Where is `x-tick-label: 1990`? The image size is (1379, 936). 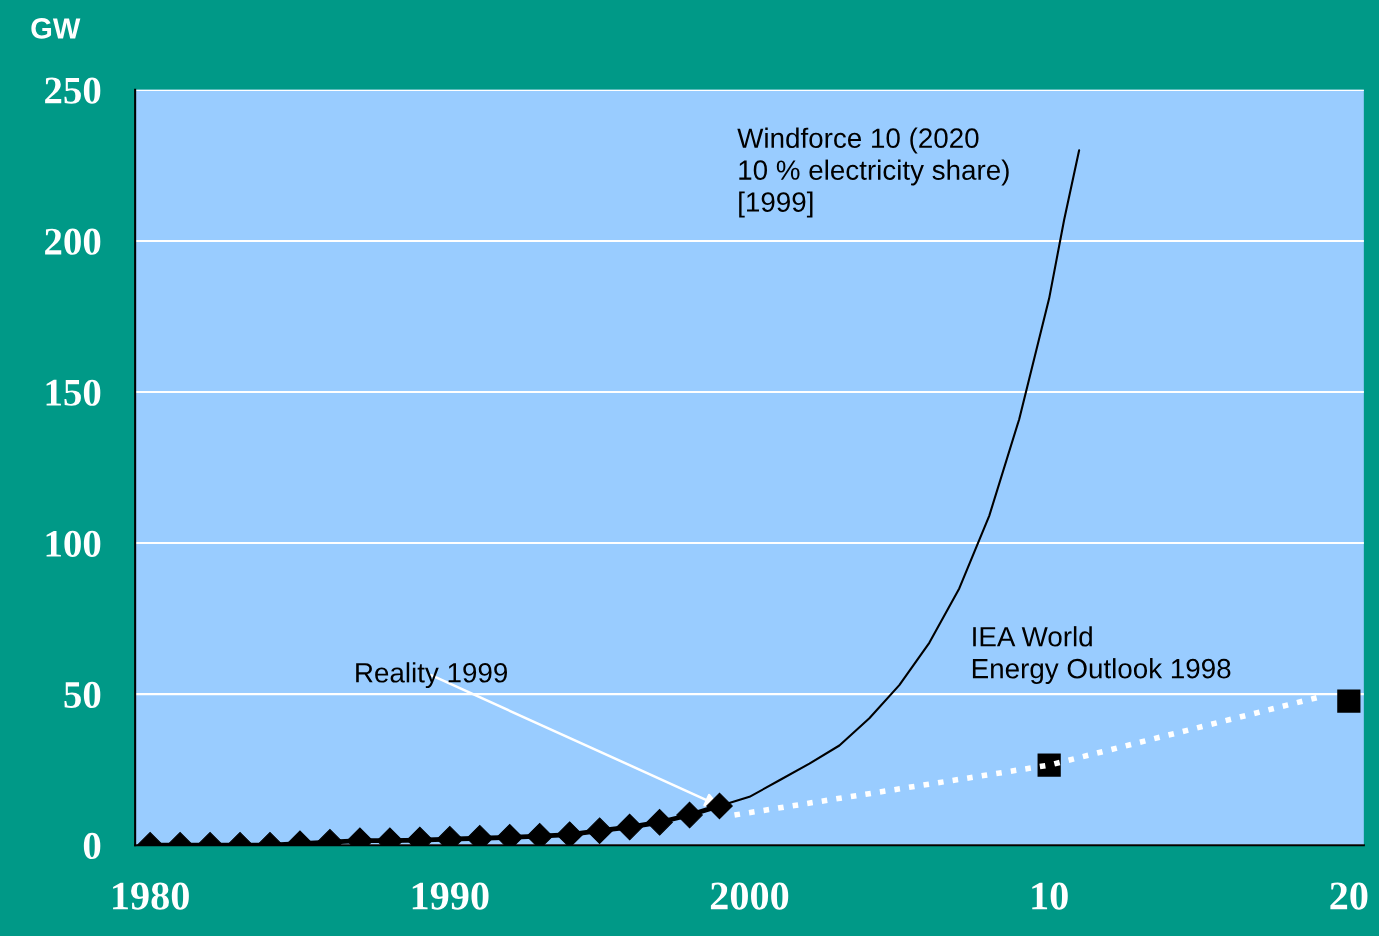
x-tick-label: 1990 is located at coordinates (450, 896).